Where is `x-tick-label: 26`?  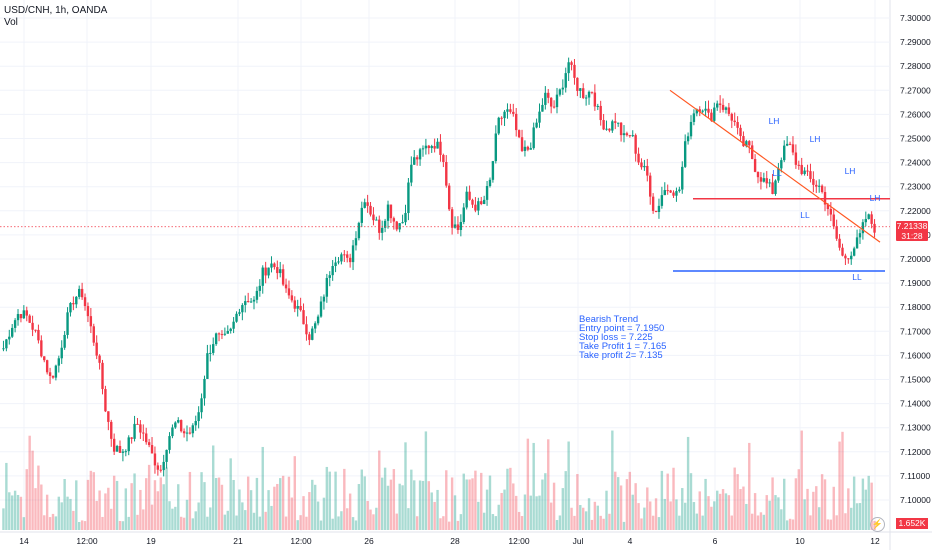
x-tick-label: 26 is located at coordinates (369, 541).